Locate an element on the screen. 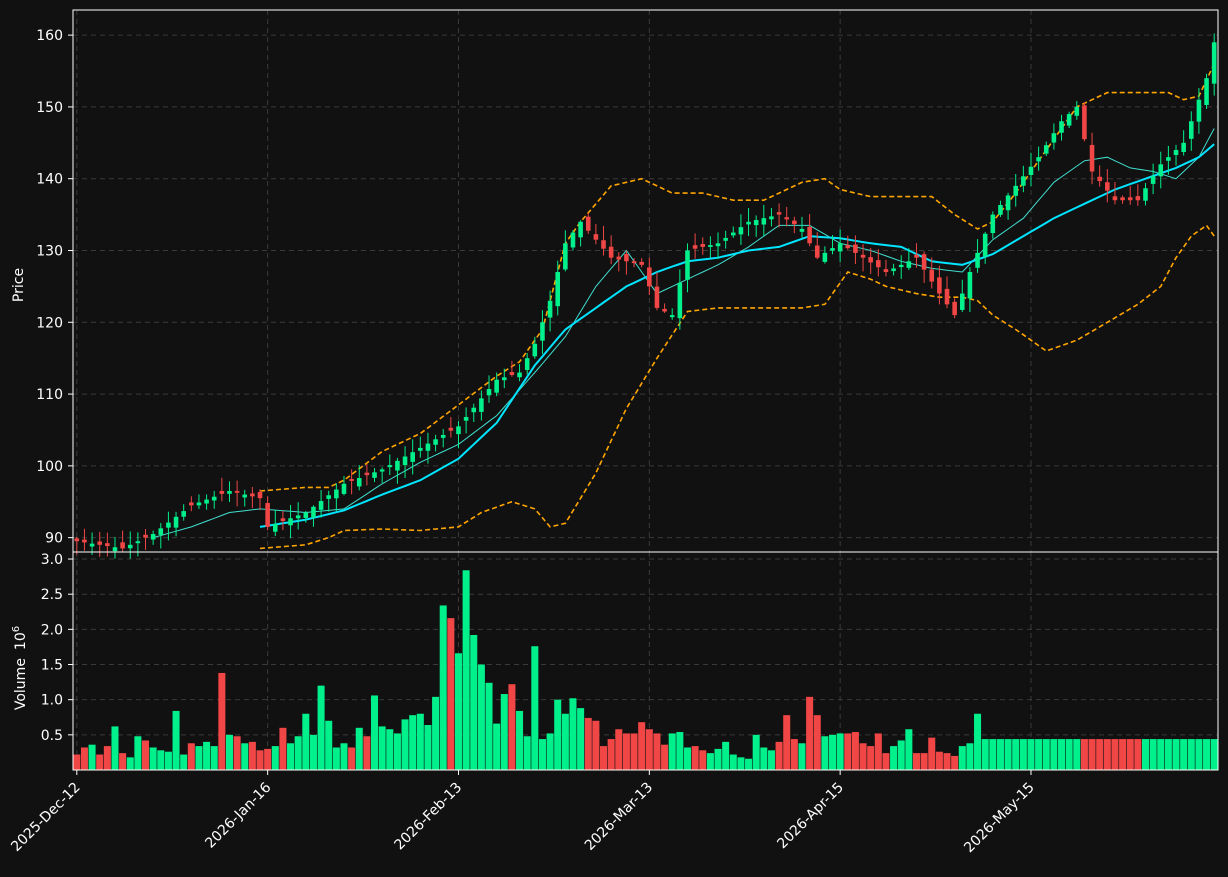 Image resolution: width=1228 pixels, height=877 pixels. price-tick-label: 140 is located at coordinates (49, 180).